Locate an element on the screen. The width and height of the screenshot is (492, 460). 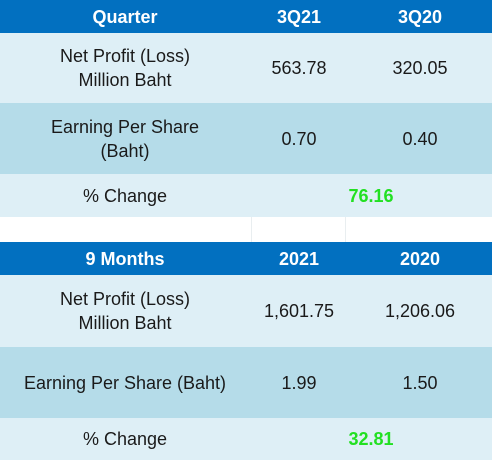
header-previous: 3Q20 is located at coordinates (420, 16).